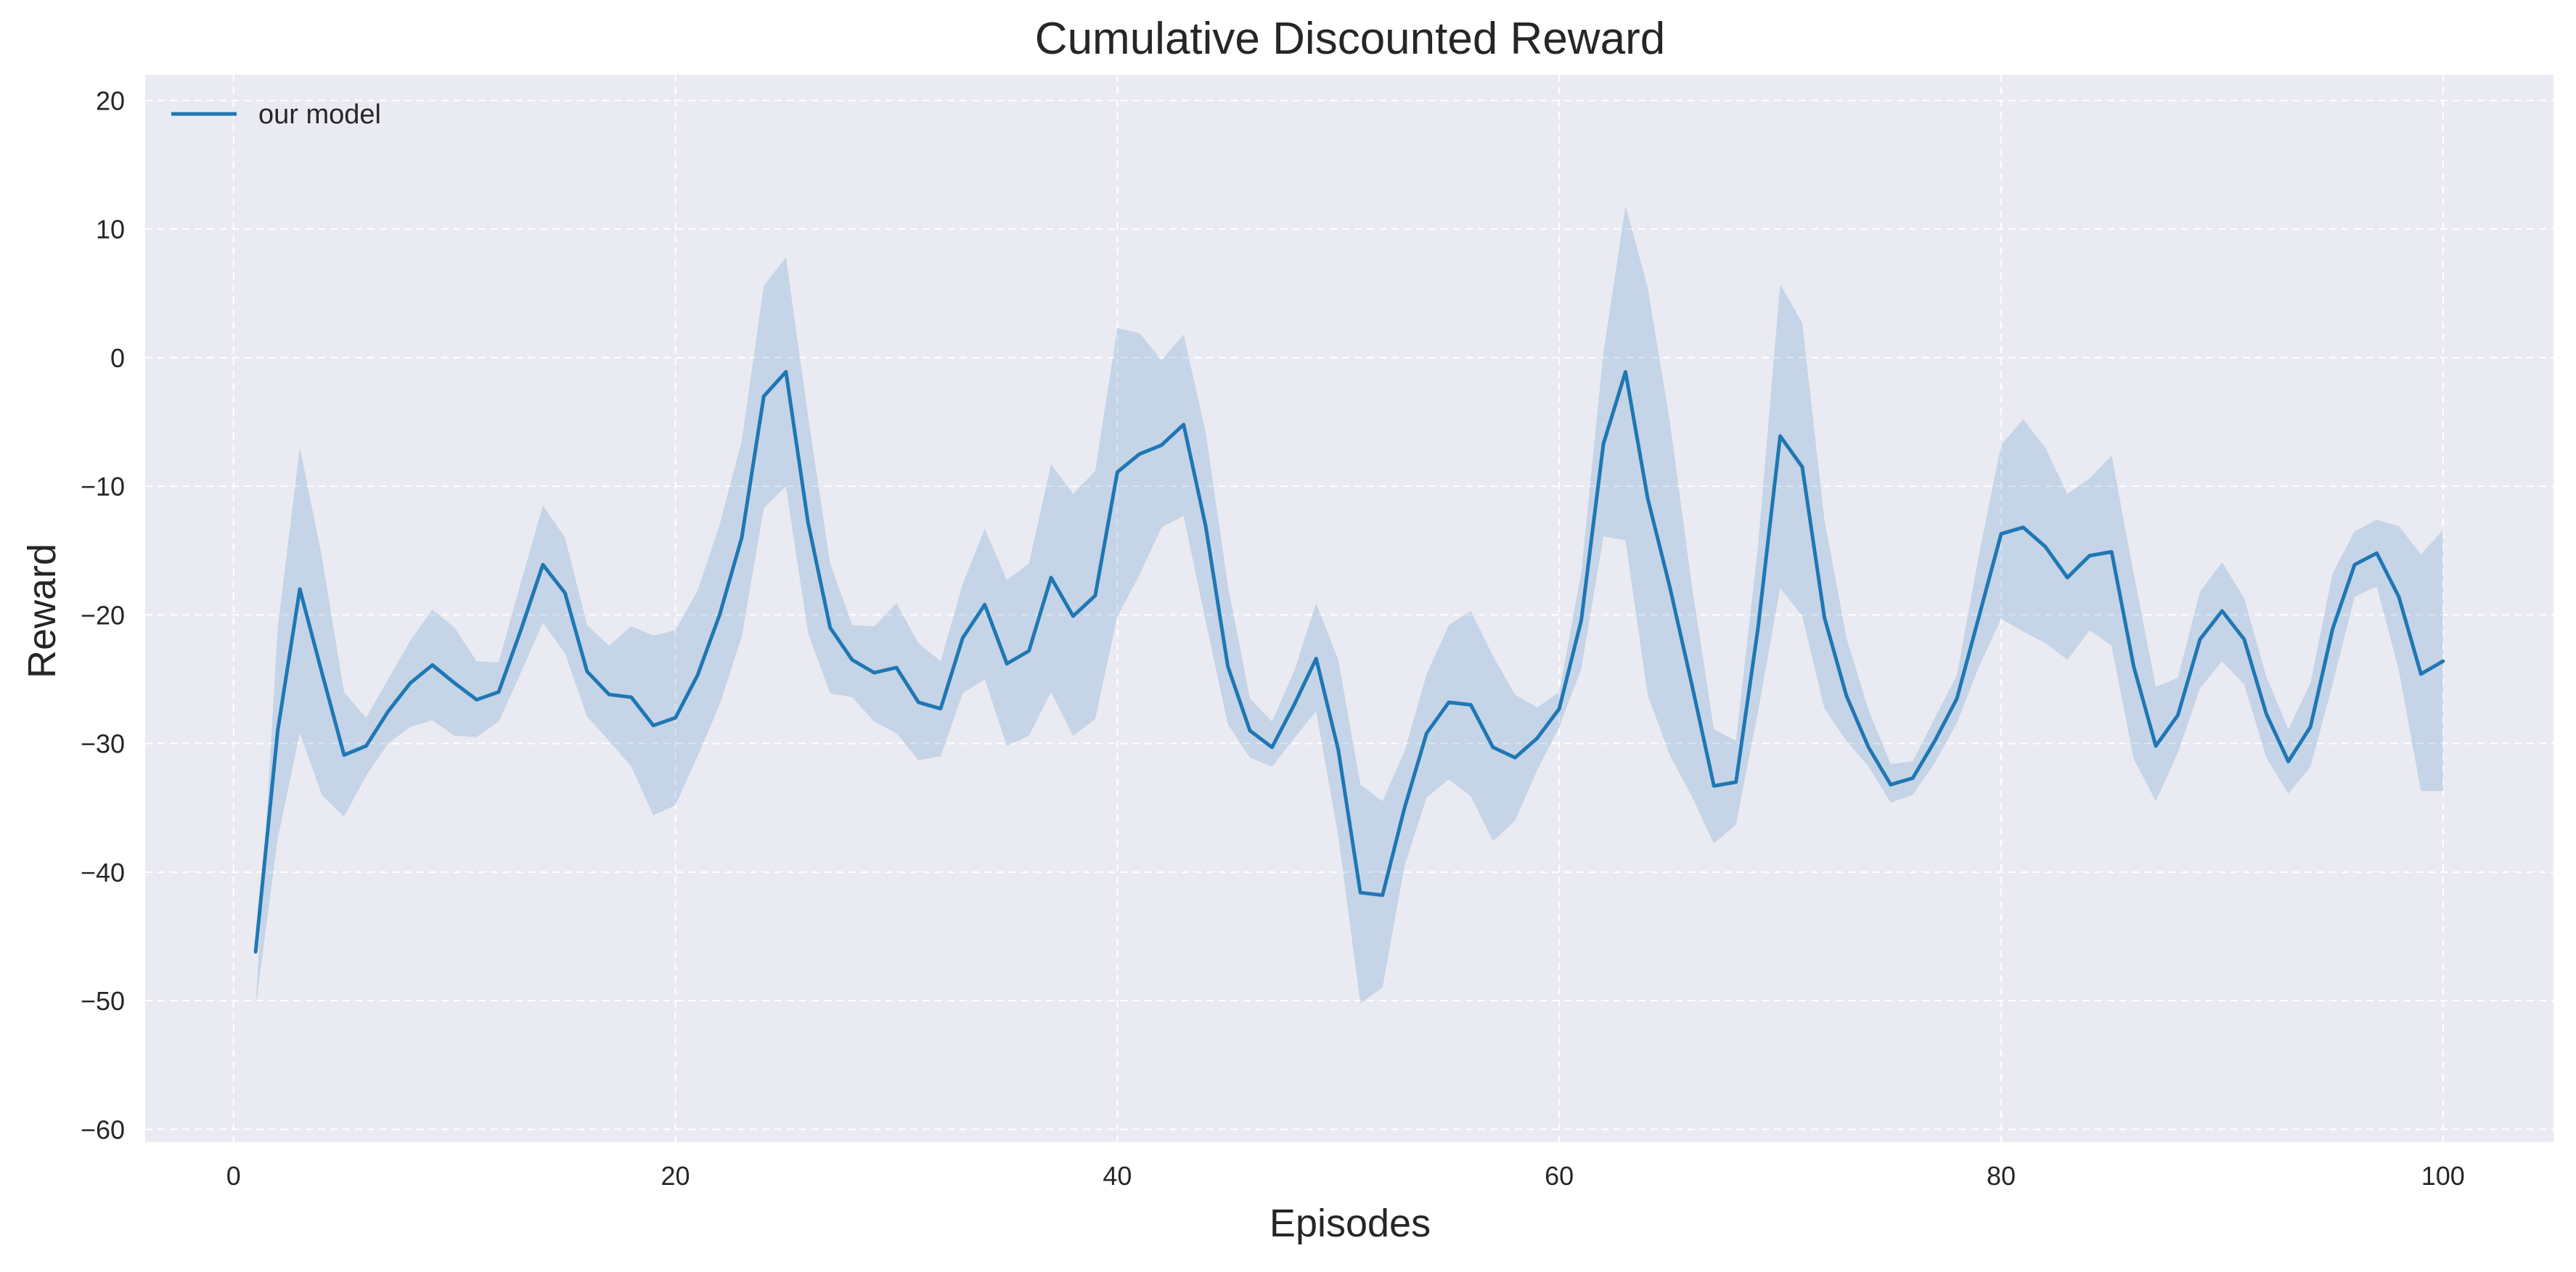  Describe the element at coordinates (103, 744) in the screenshot. I see `y-tick-label: −30` at that location.